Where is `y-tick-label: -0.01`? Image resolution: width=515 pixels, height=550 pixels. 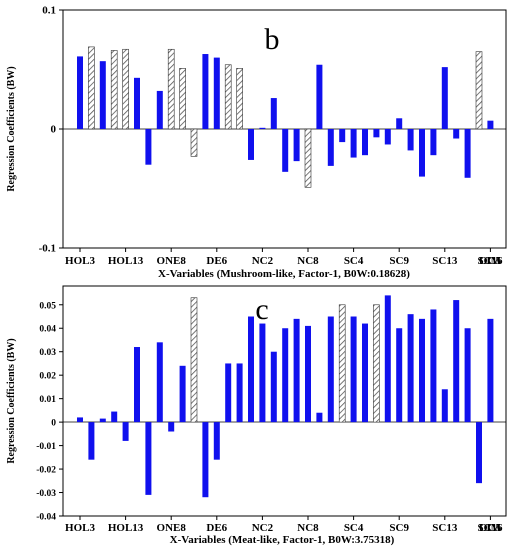
y-tick-label: -0.01 is located at coordinates (46, 447).